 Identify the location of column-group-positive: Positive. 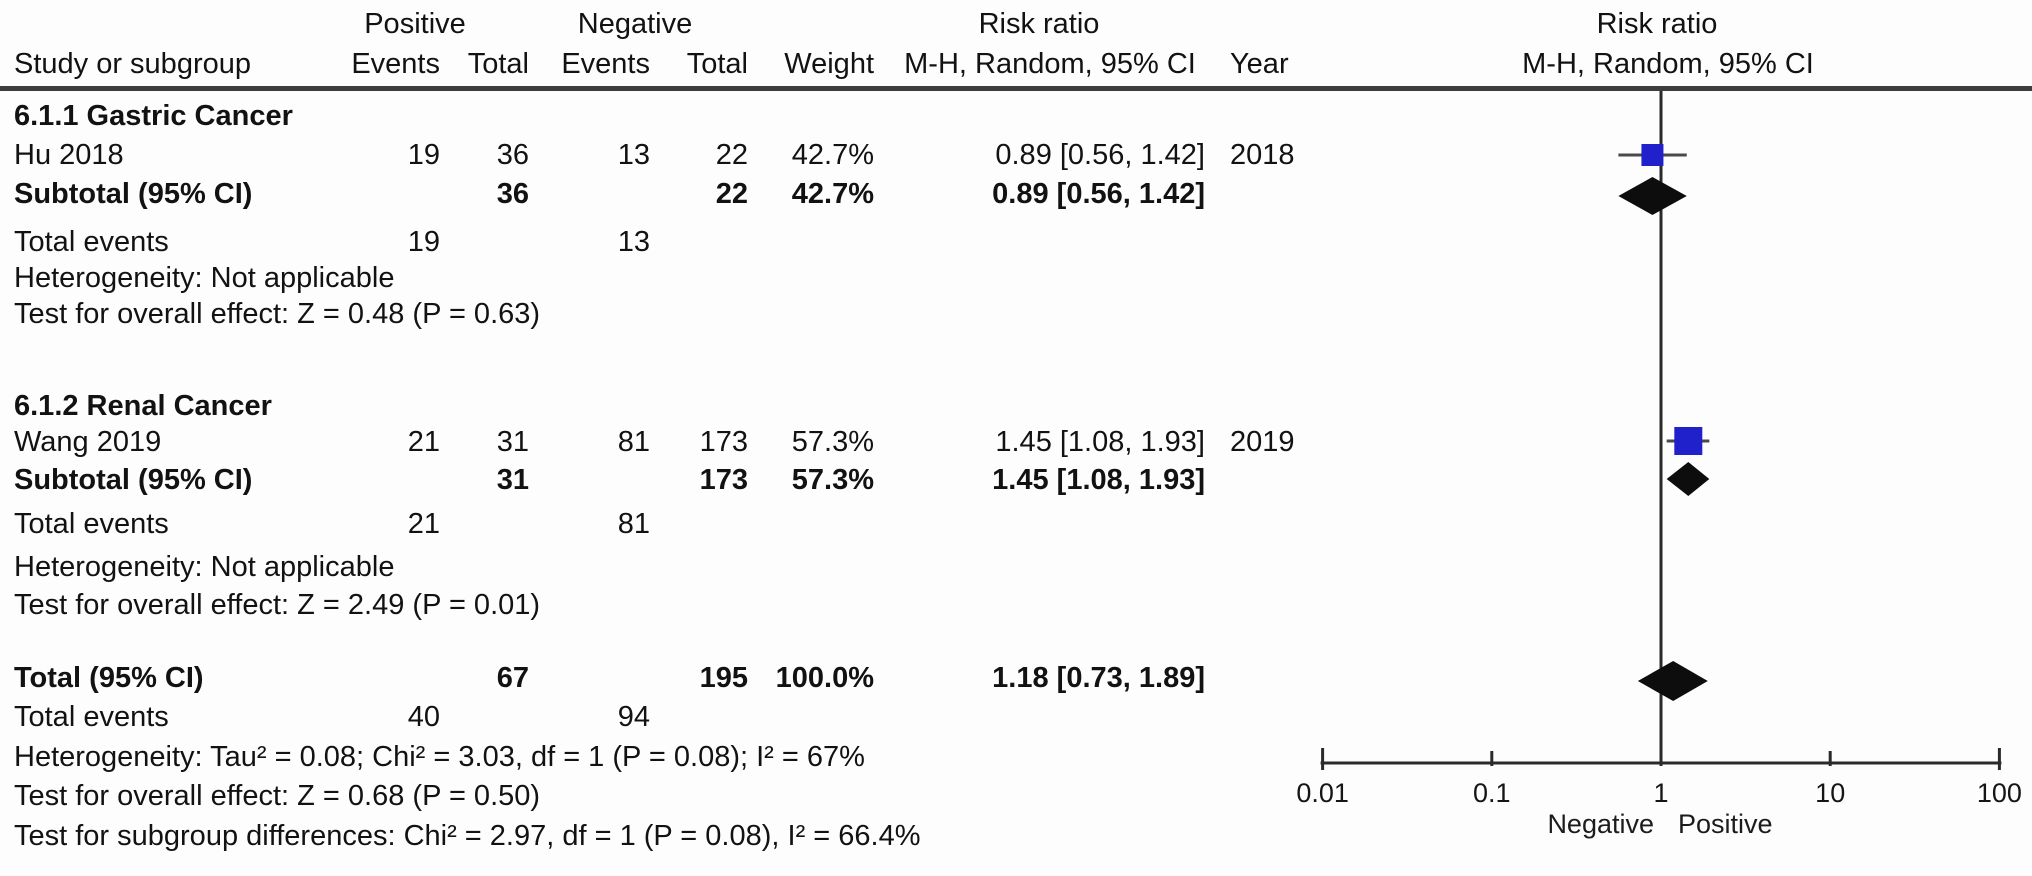
(415, 24).